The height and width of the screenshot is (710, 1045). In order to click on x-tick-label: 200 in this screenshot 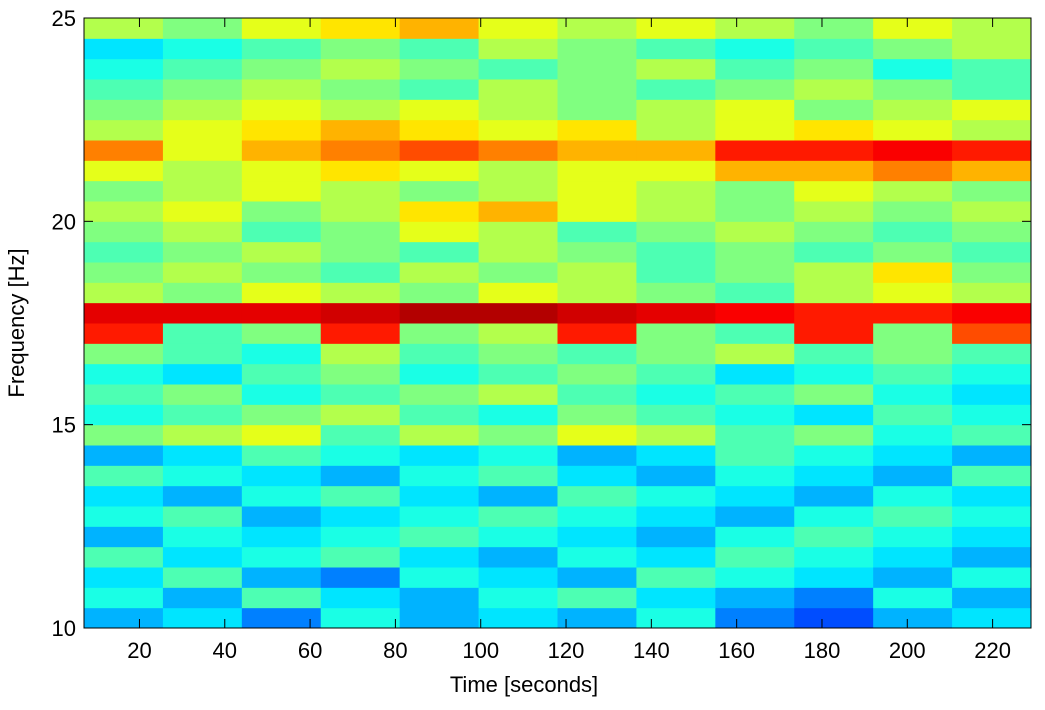, I will do `click(907, 650)`.